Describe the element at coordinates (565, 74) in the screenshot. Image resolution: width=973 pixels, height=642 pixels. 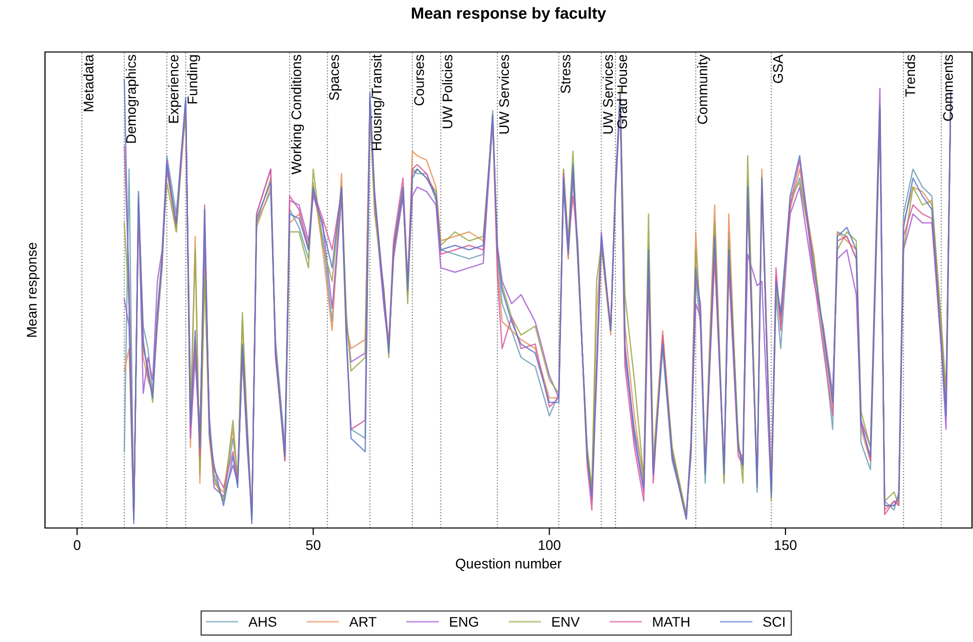
I see `ref-line-label: Stress` at that location.